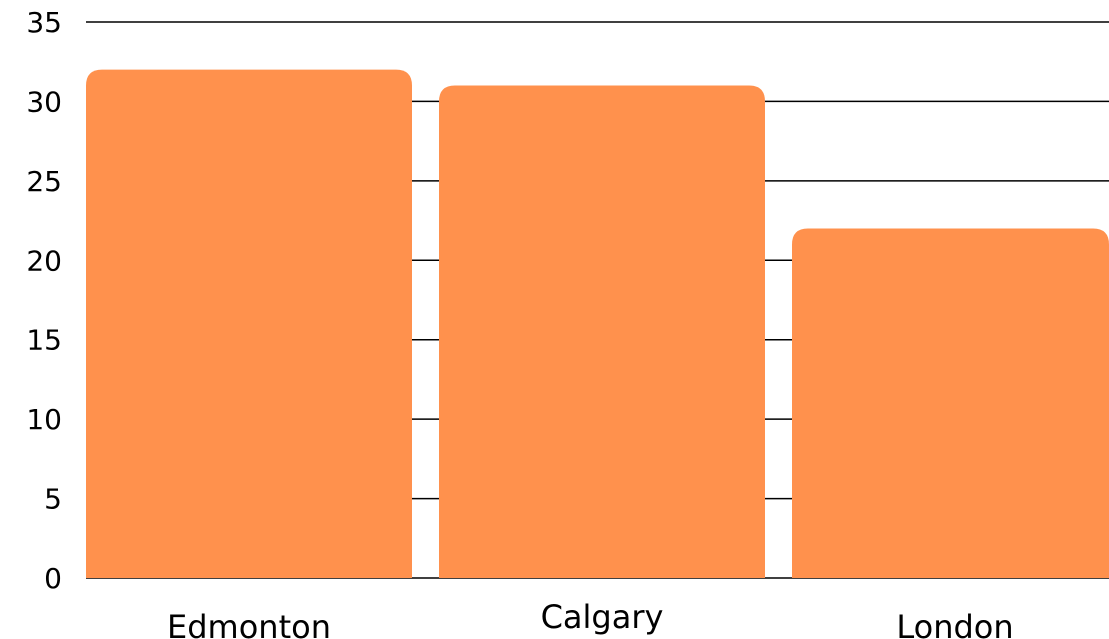 This screenshot has width=1109, height=639. I want to click on y-tick-label: 10, so click(44, 419).